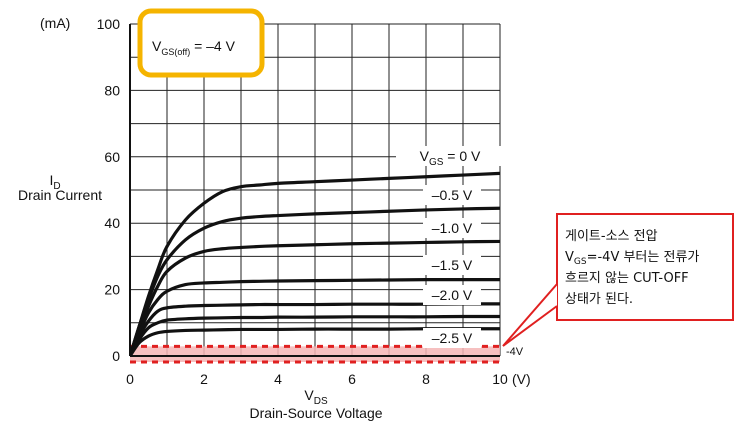  What do you see at coordinates (112, 290) in the screenshot?
I see `y-tick-label: 20` at bounding box center [112, 290].